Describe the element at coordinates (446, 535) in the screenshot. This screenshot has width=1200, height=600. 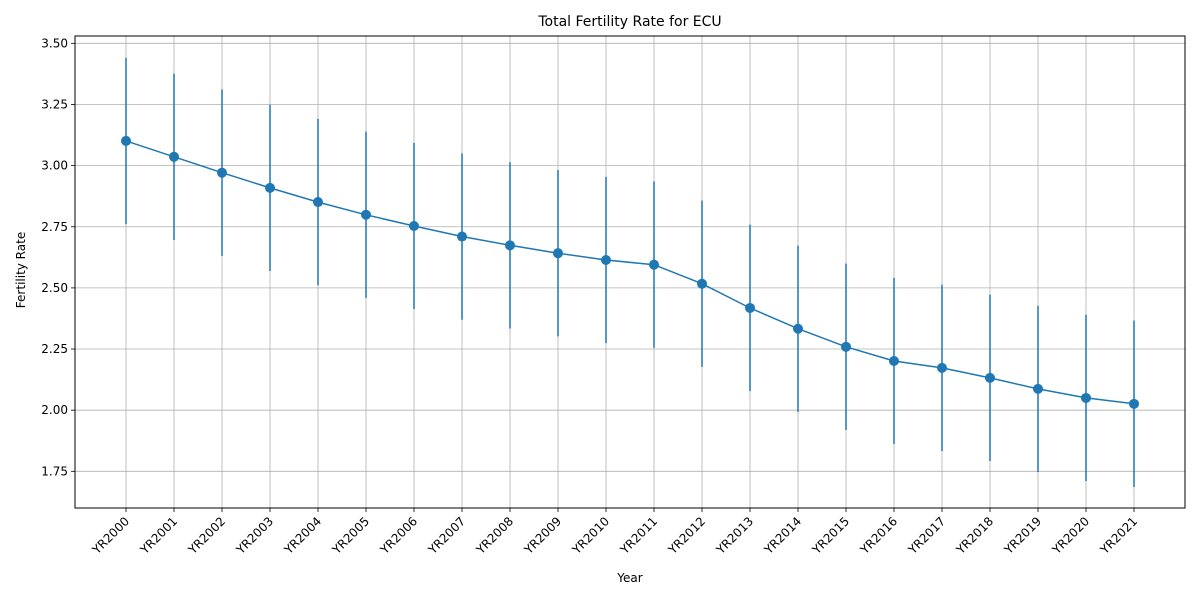
I see `x-tick-label: YR2007` at that location.